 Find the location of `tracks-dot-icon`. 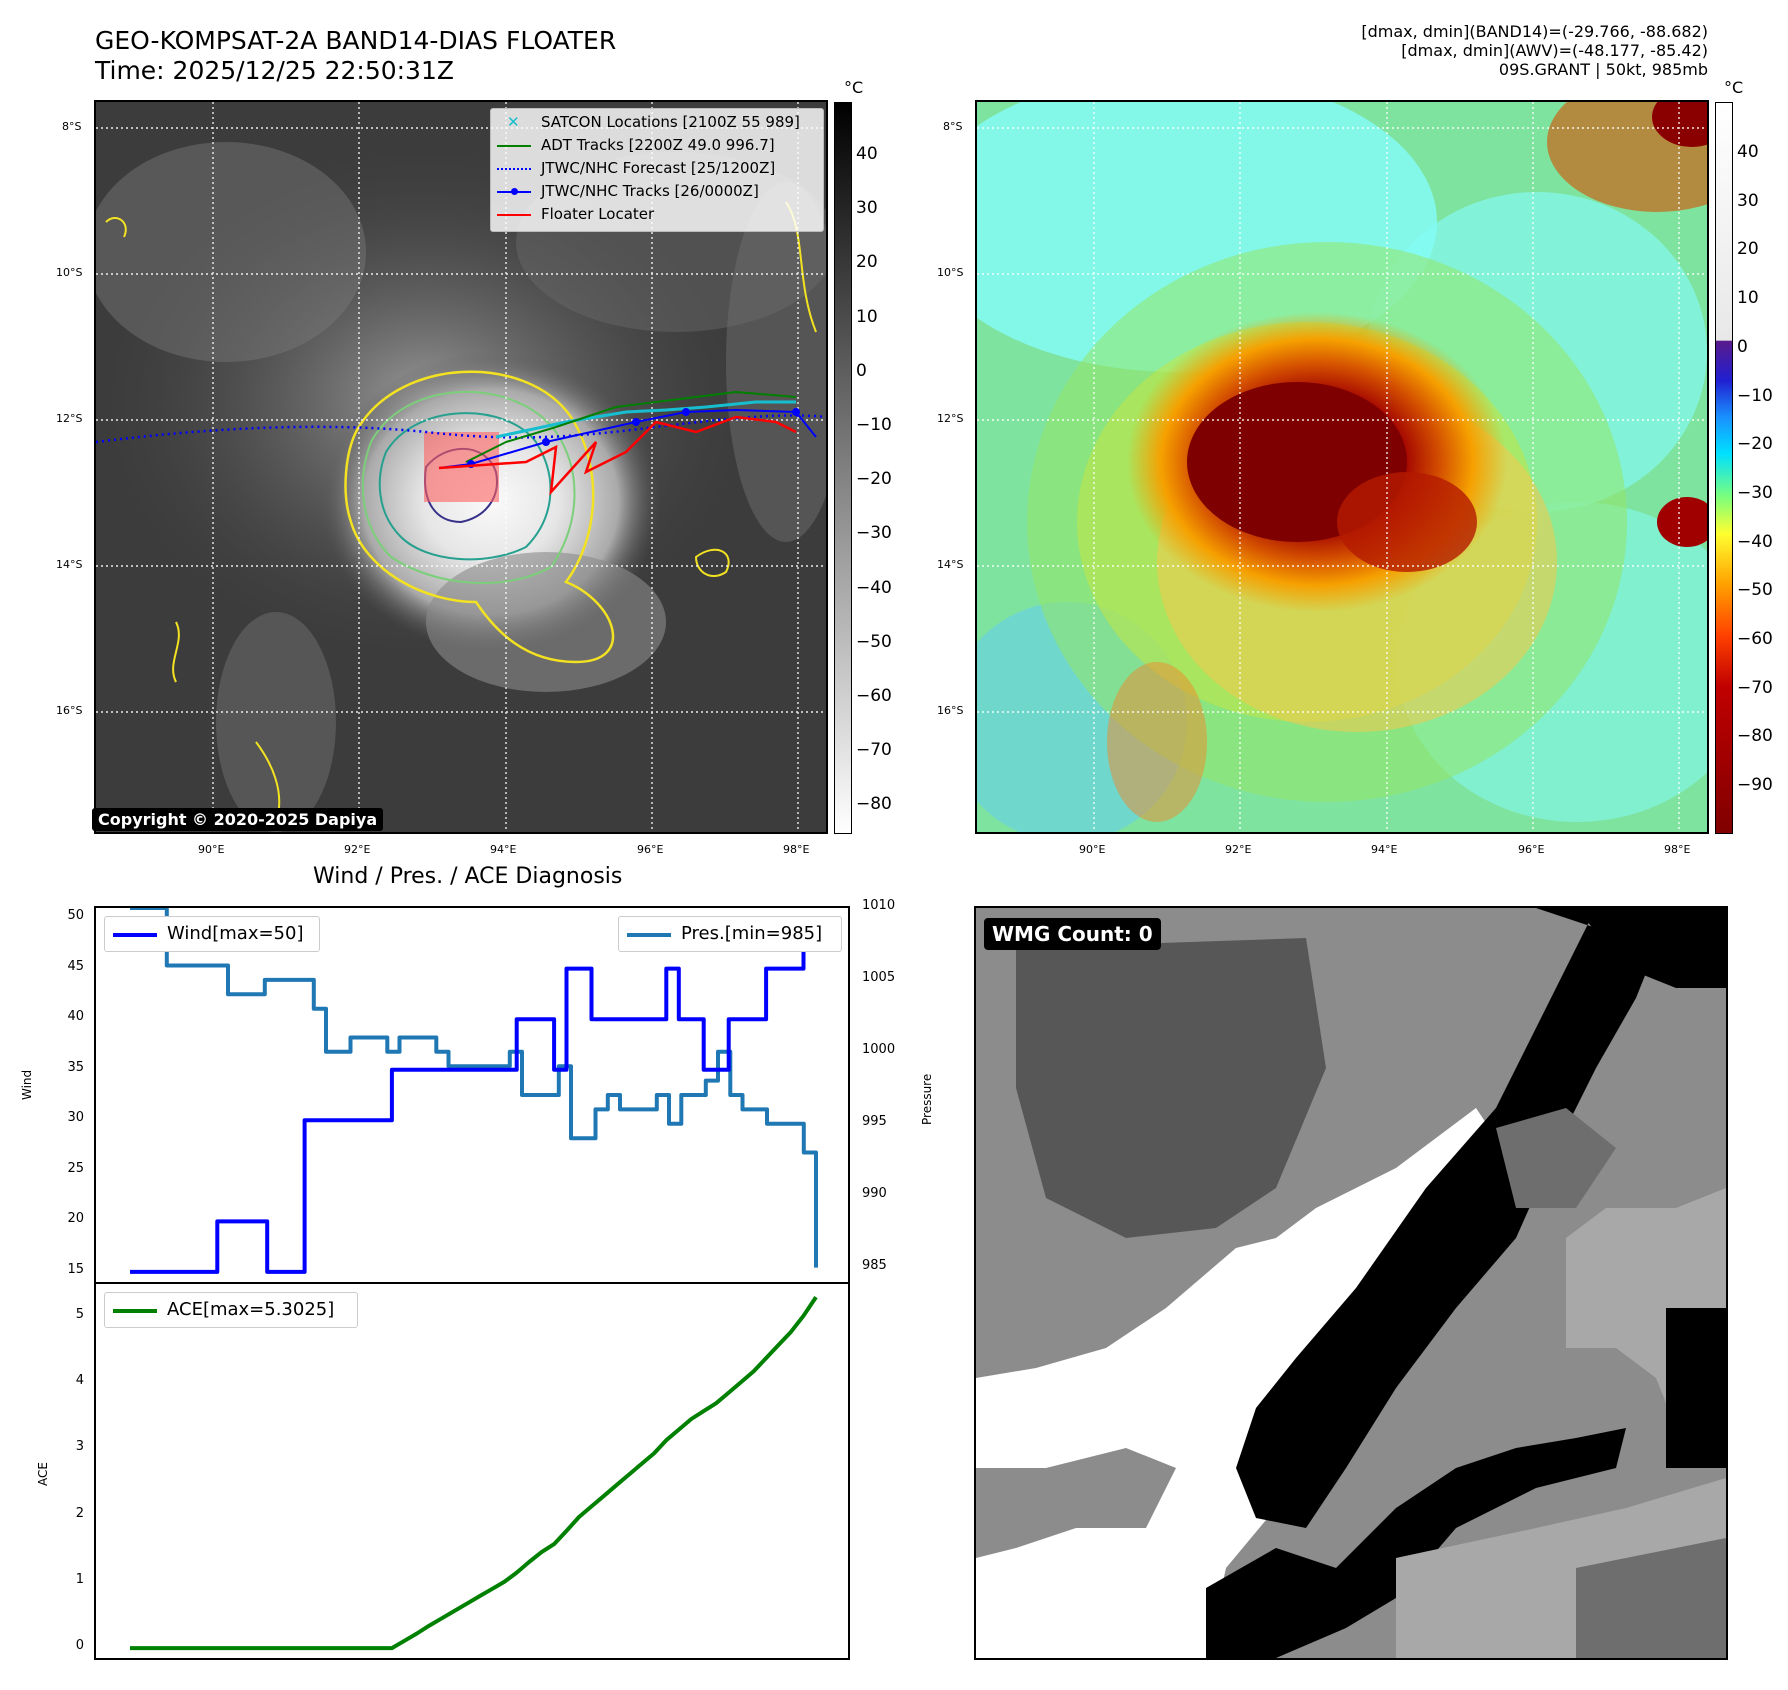

tracks-dot-icon is located at coordinates (514, 191).